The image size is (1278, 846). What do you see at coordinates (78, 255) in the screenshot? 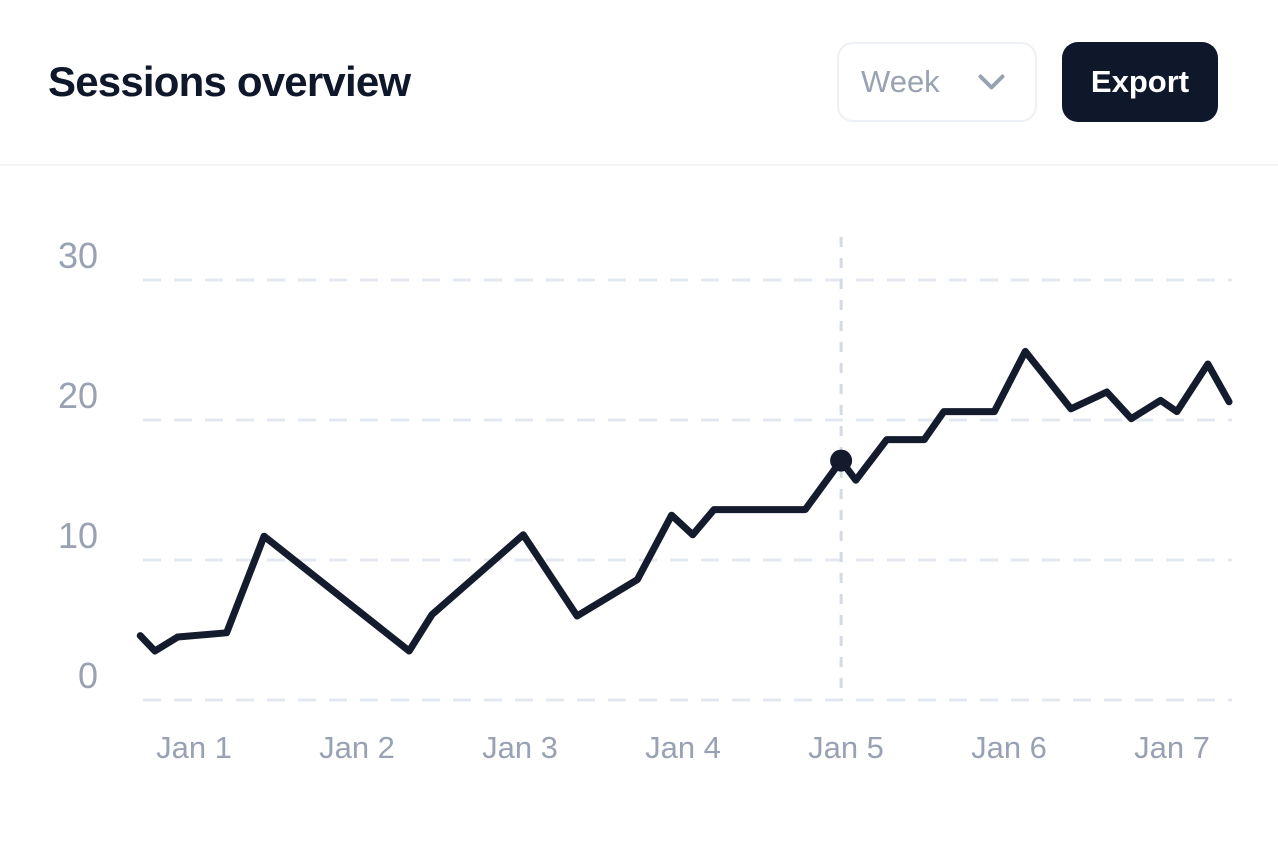
I see `y-axis-tick-label: 30` at bounding box center [78, 255].